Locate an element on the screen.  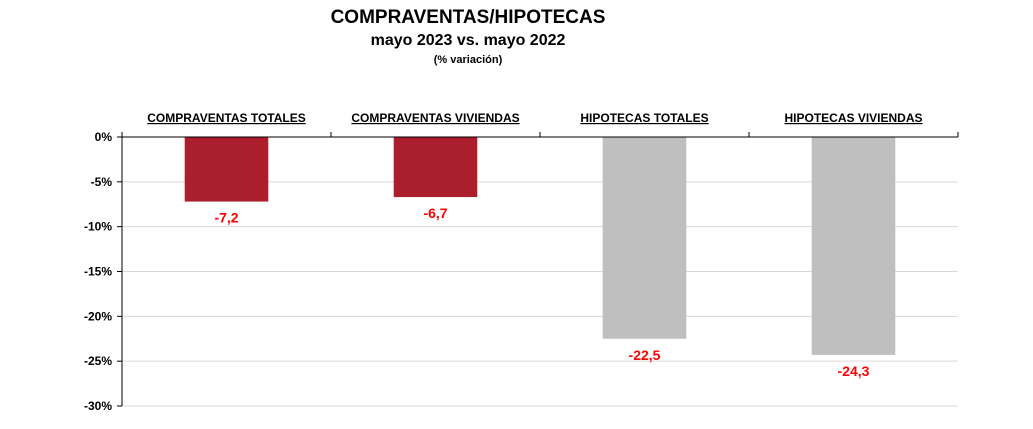
y-tick-label: -15% is located at coordinates (98, 272).